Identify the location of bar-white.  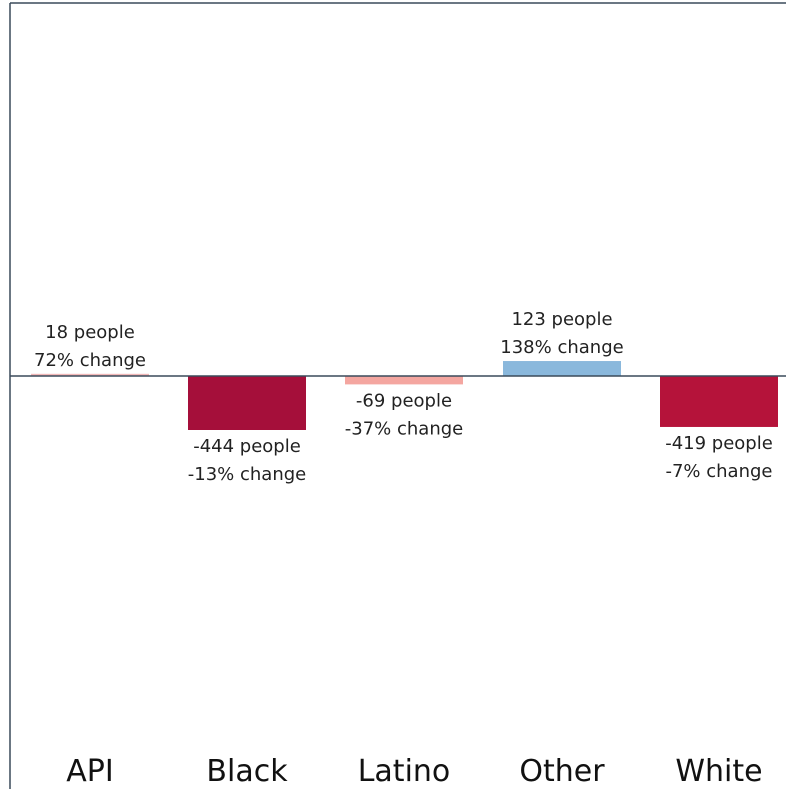
(719, 401).